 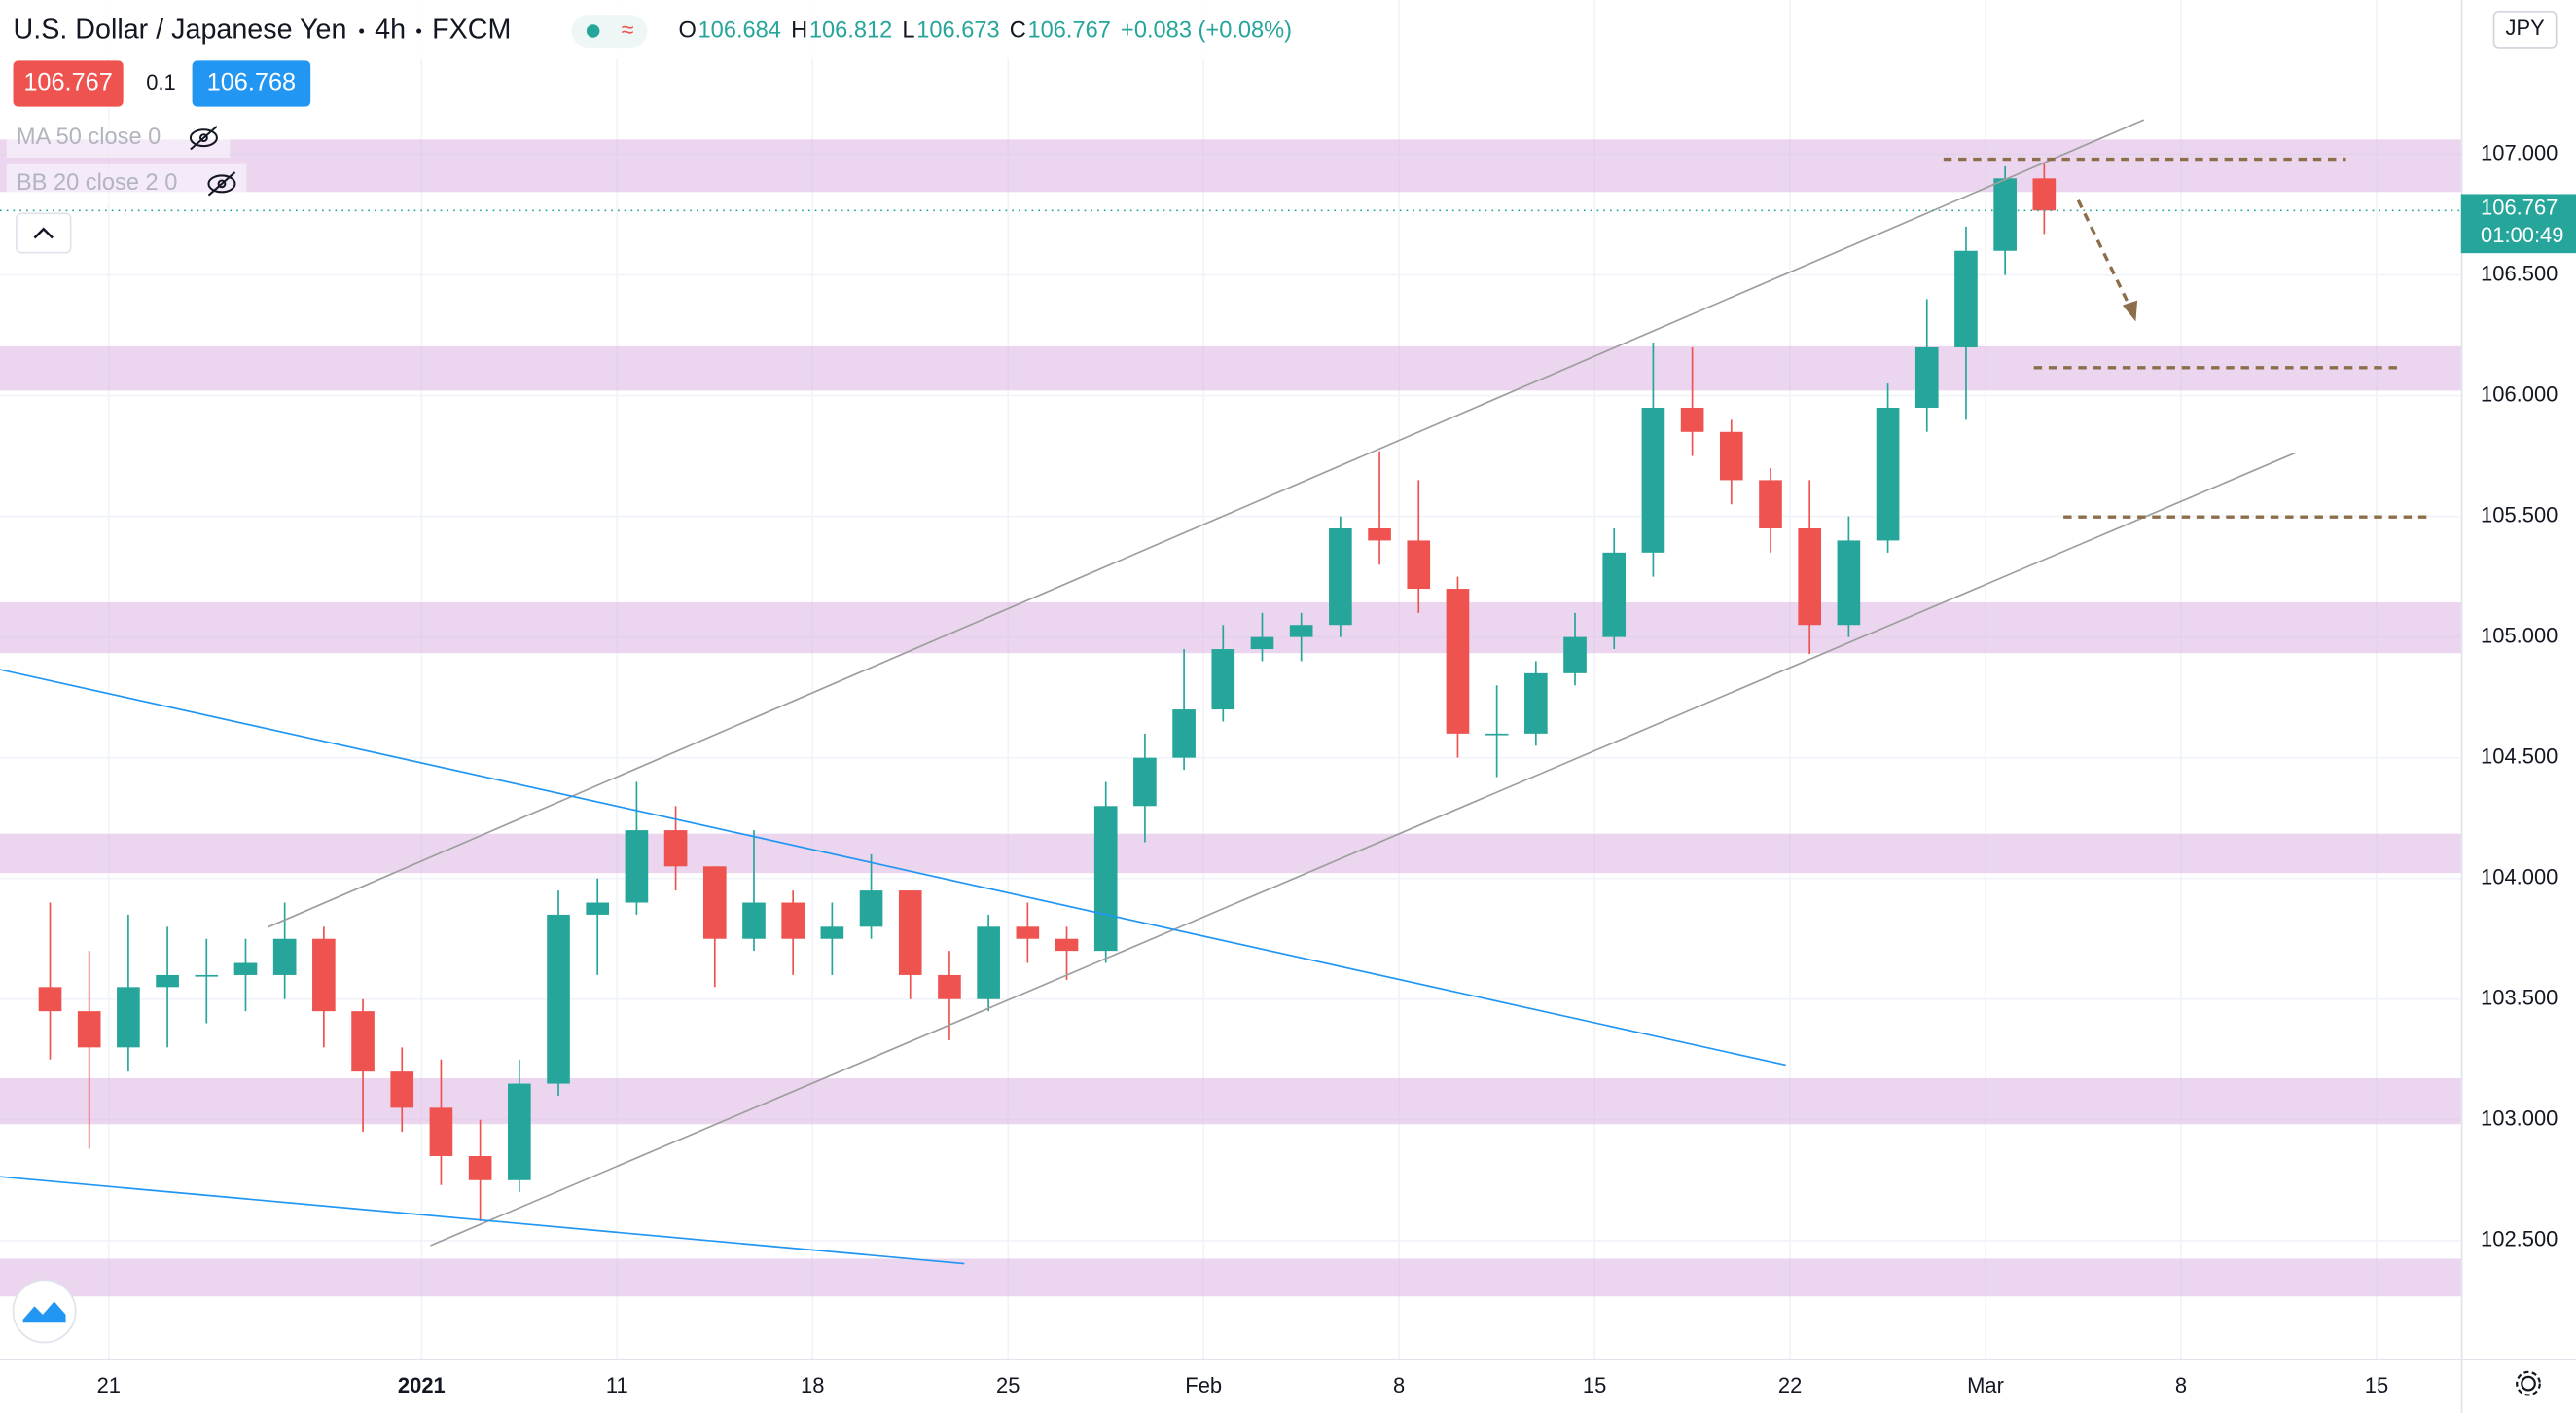 What do you see at coordinates (1594, 1385) in the screenshot?
I see `x-tick-label: 15` at bounding box center [1594, 1385].